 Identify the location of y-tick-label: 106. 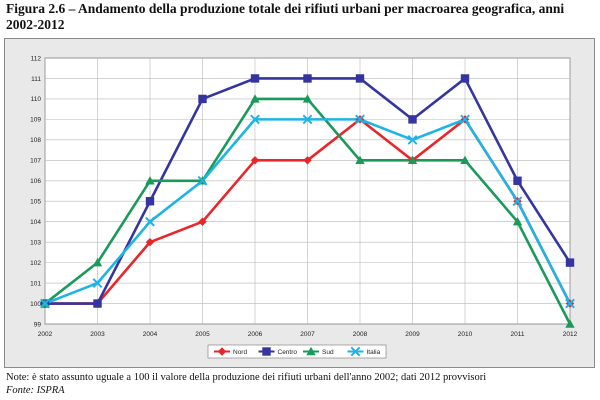
(35, 181).